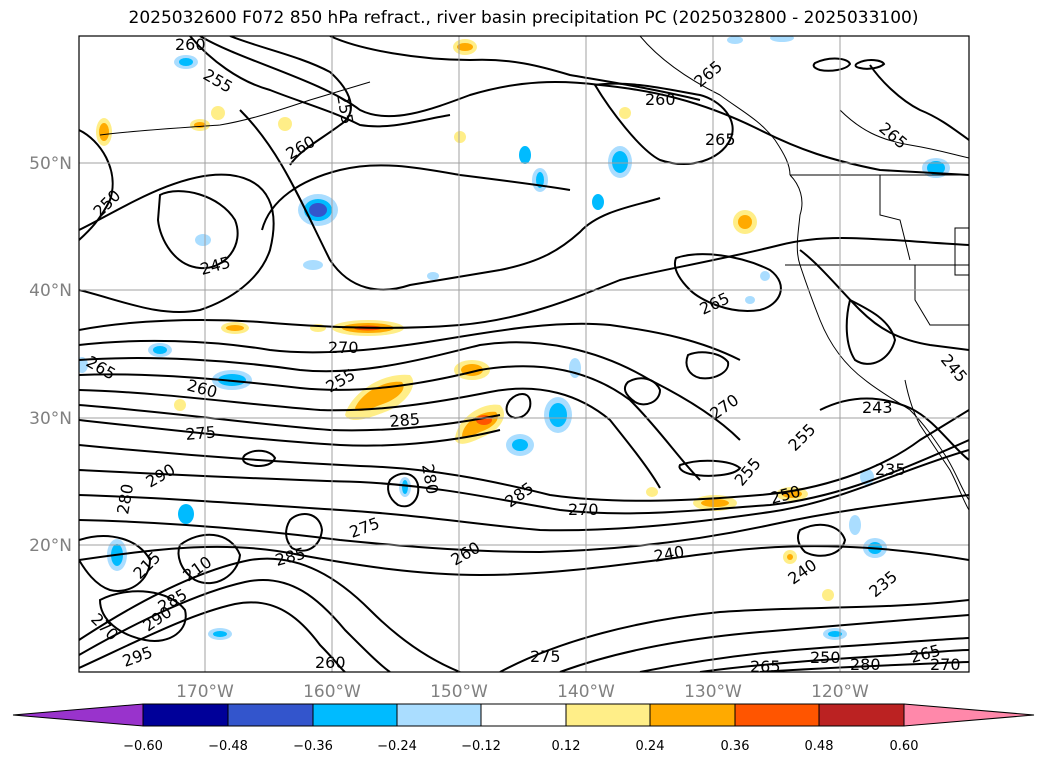 Image resolution: width=1047 pixels, height=765 pixels. What do you see at coordinates (481, 746) in the screenshot?
I see `colorbar-tick-label: −0.12` at bounding box center [481, 746].